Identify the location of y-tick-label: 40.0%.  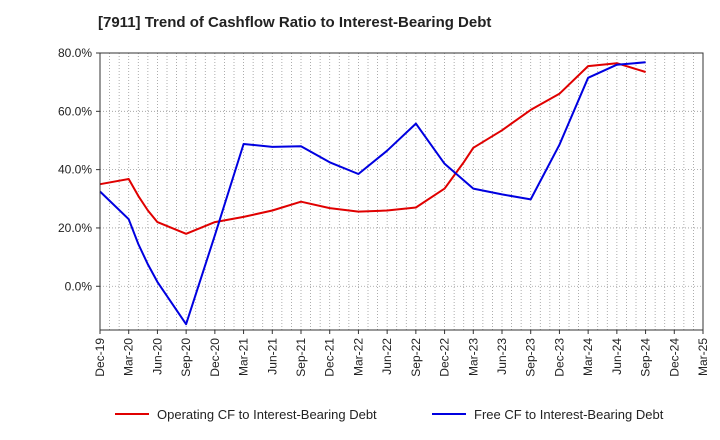
(75, 170).